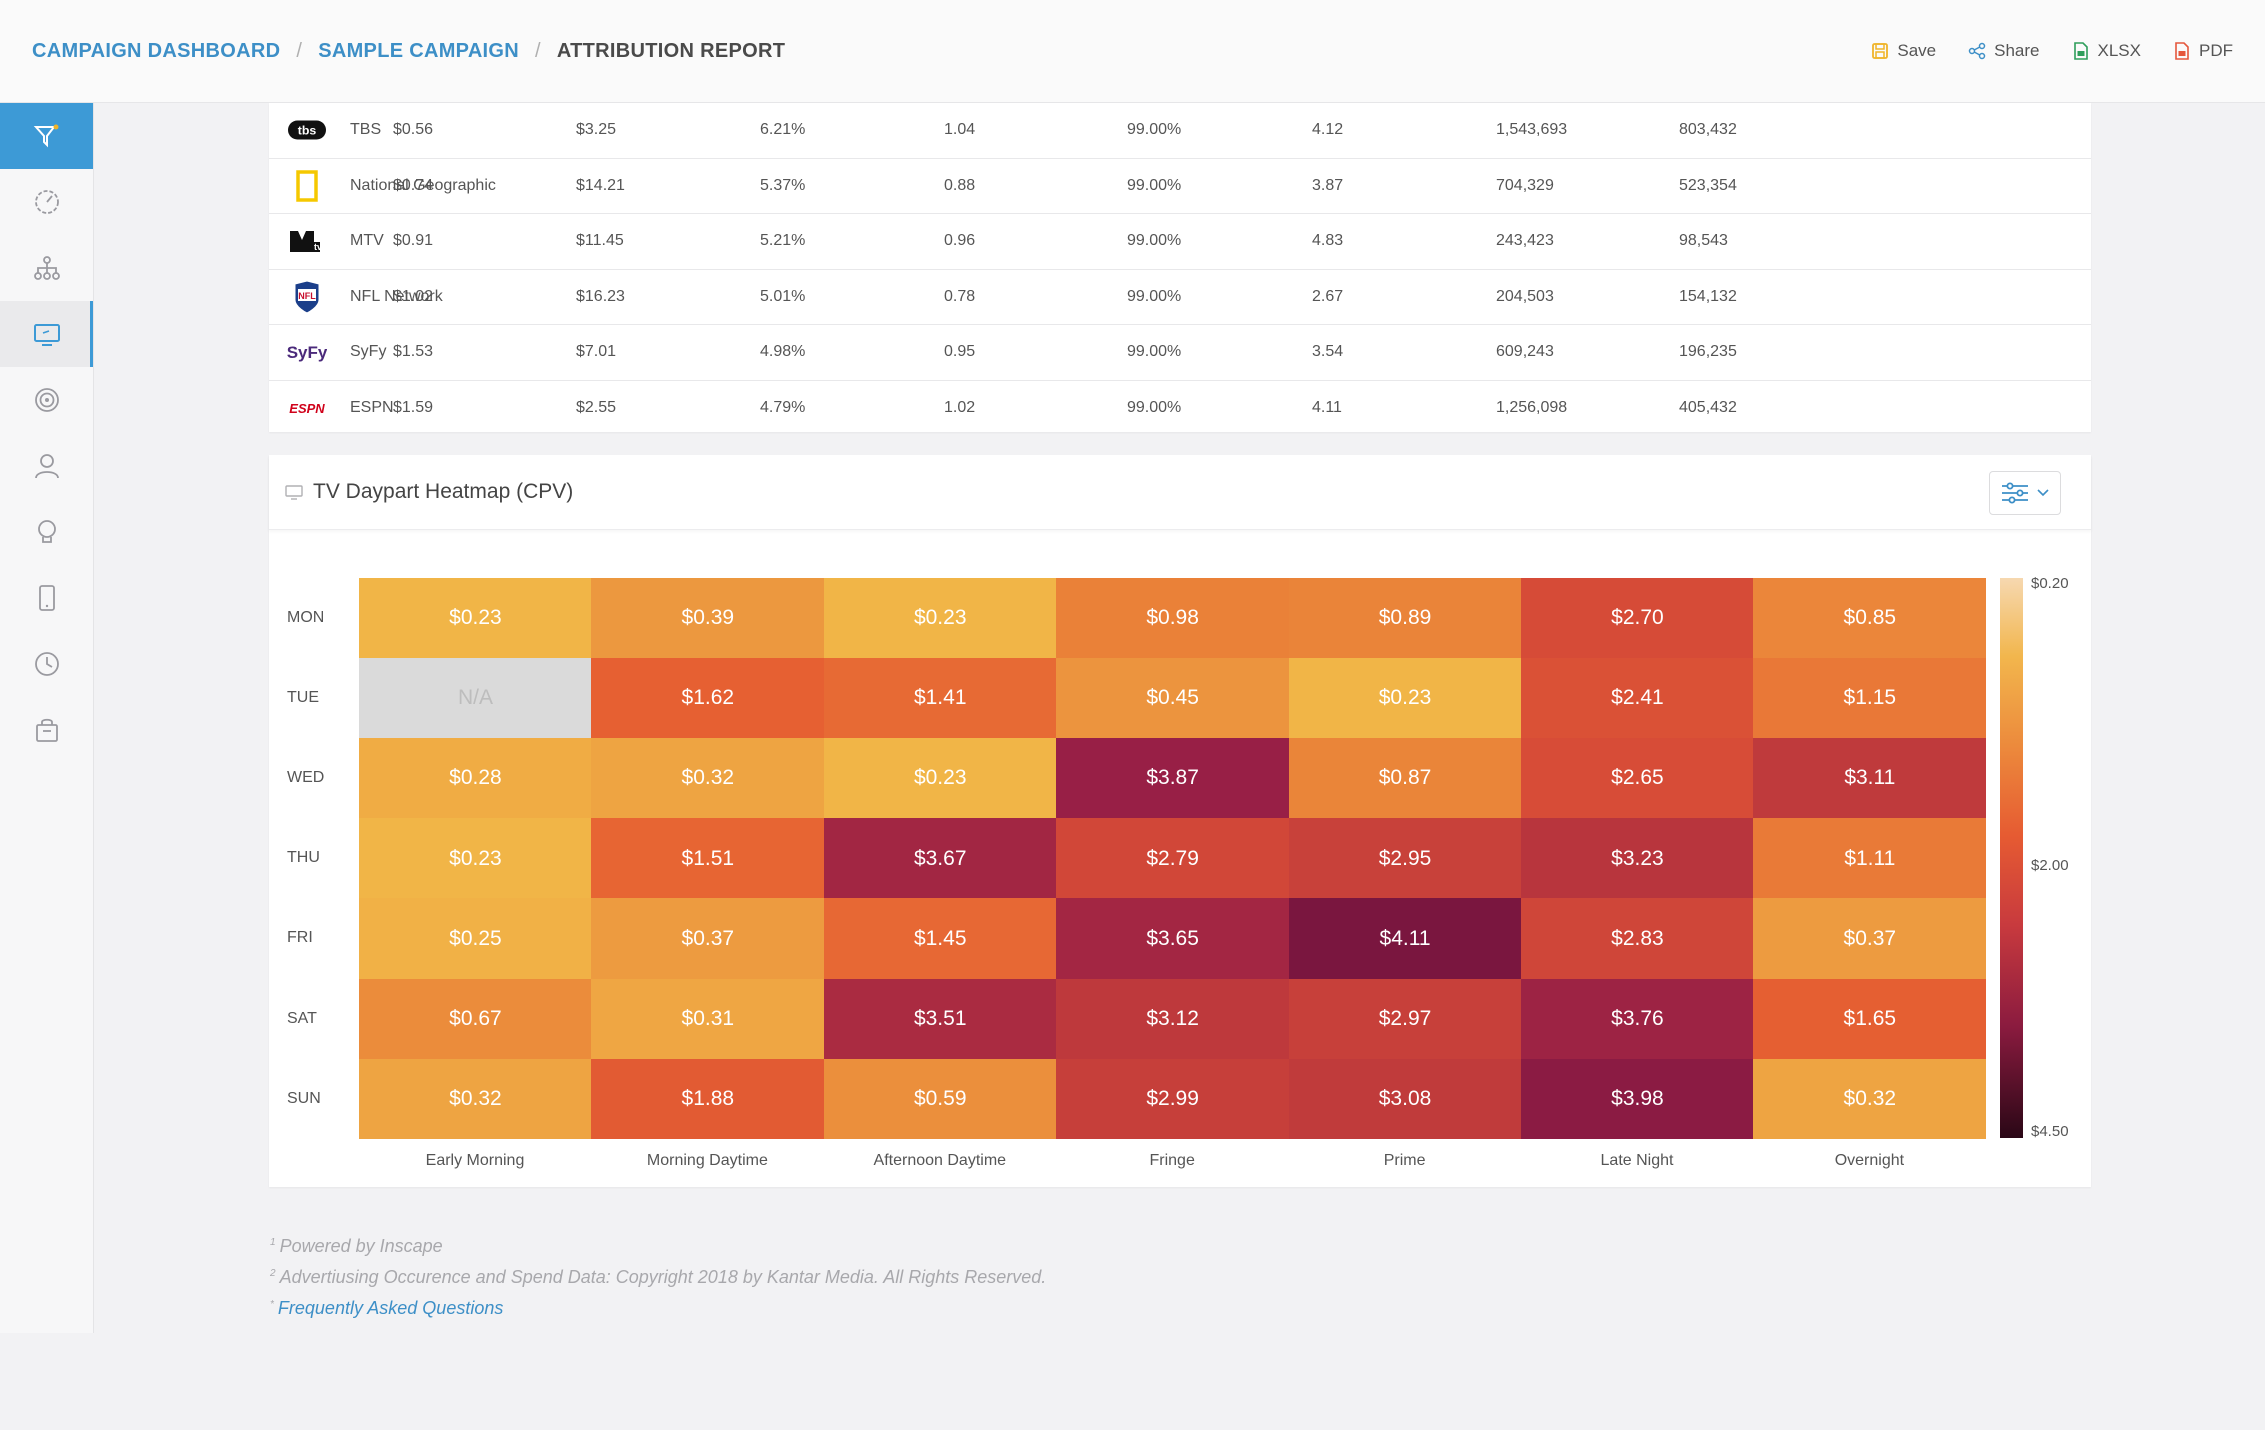 Image resolution: width=2265 pixels, height=1430 pixels. I want to click on sidebar, so click(47, 718).